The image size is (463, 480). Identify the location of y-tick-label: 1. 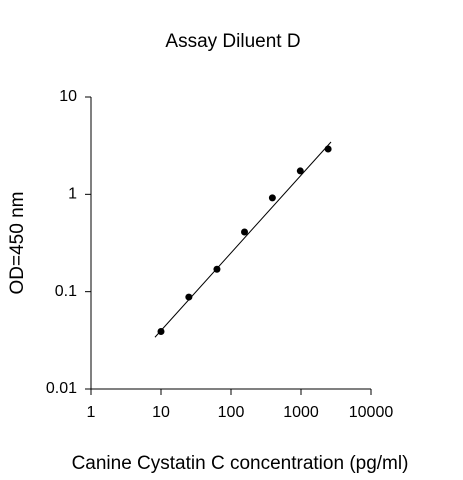
(72, 194).